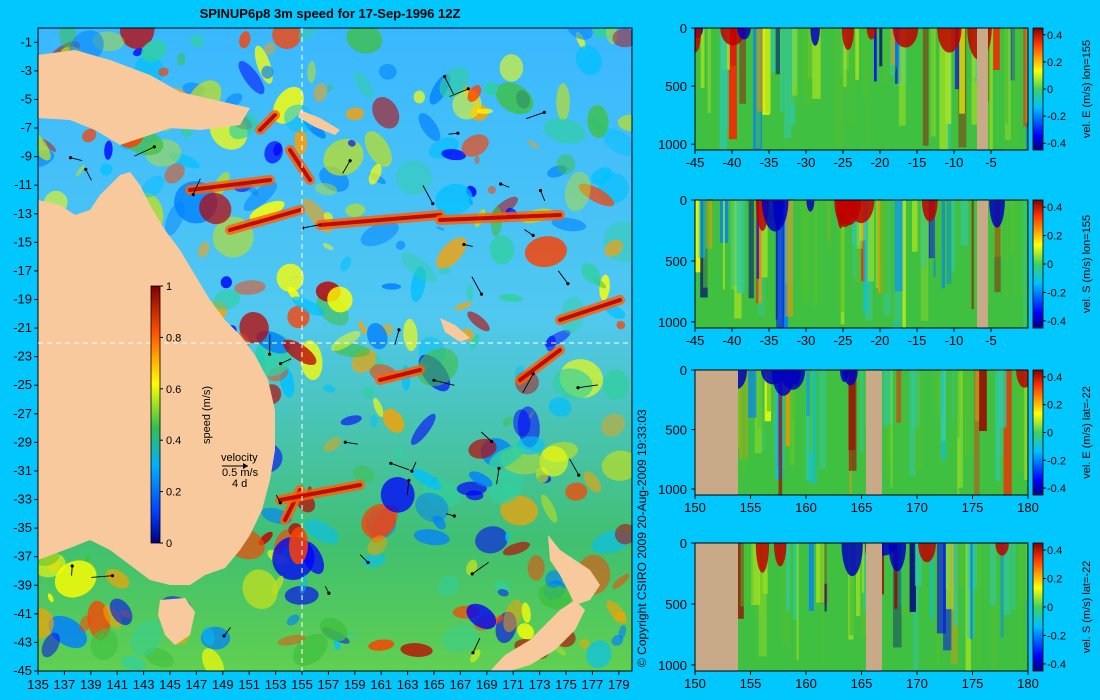 The image size is (1100, 700). I want to click on velocity-key-scale: 4 d, so click(239, 484).